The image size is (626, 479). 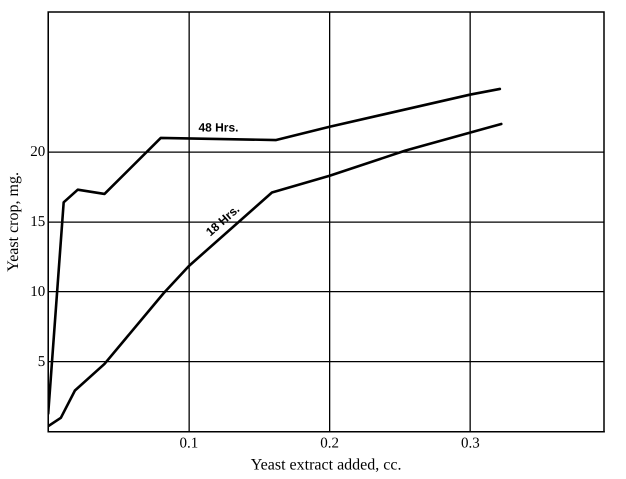 I want to click on x-tick-label: 0.2, so click(x=329, y=444).